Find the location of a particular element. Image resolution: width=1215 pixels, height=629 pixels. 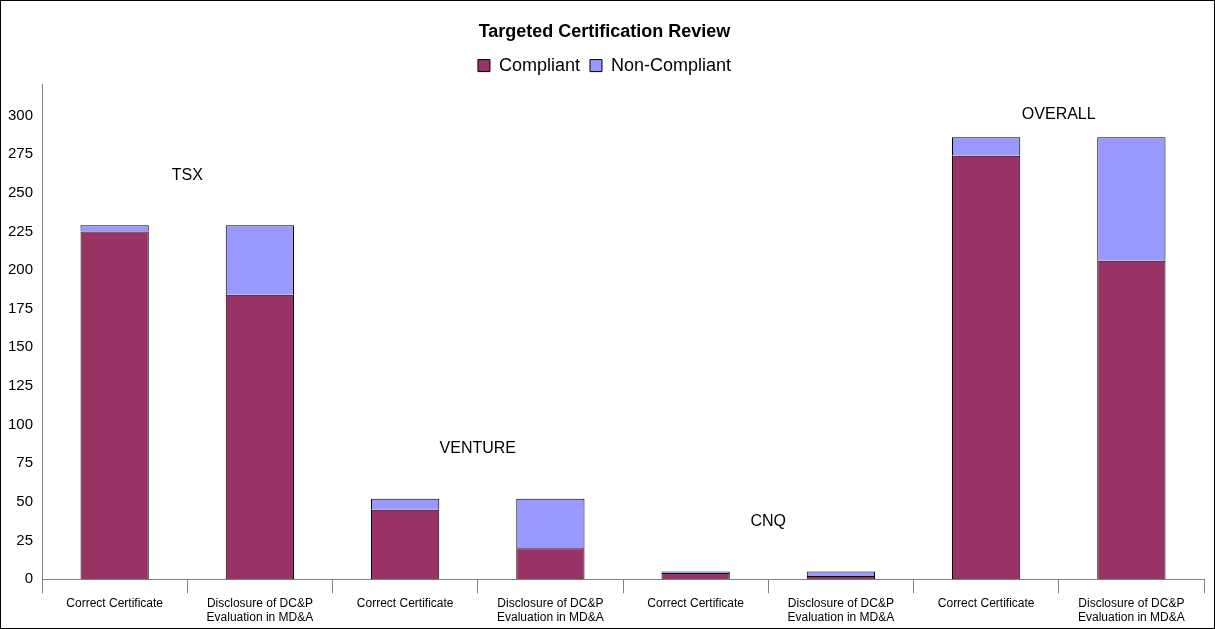

legend-label: Non-Compliant is located at coordinates (671, 64).